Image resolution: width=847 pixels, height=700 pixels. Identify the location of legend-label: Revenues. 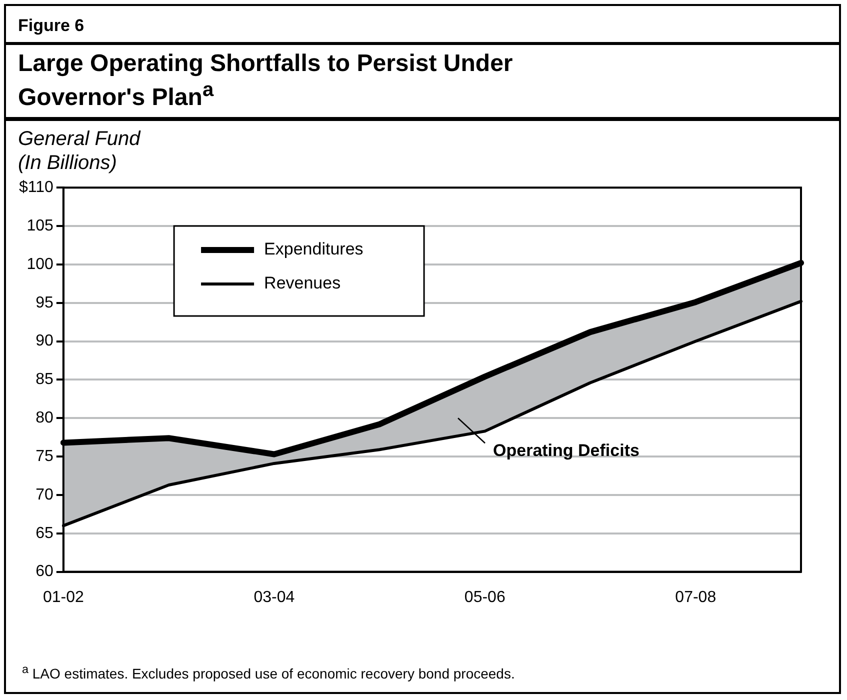
(302, 283).